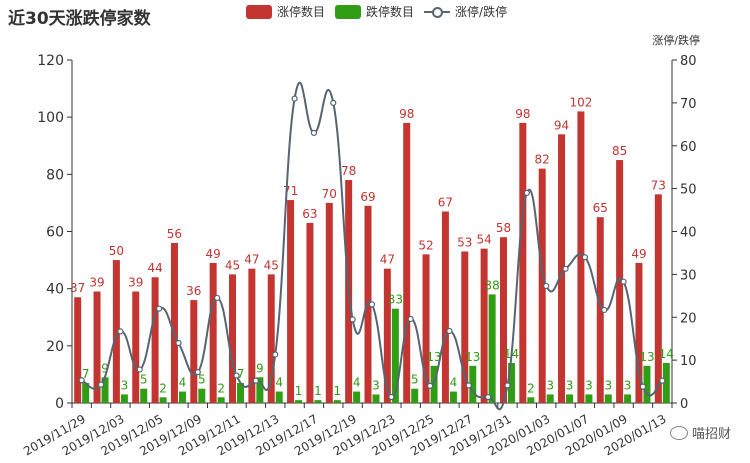  I want to click on right-axis-name: 涨停/跌停, so click(676, 40).